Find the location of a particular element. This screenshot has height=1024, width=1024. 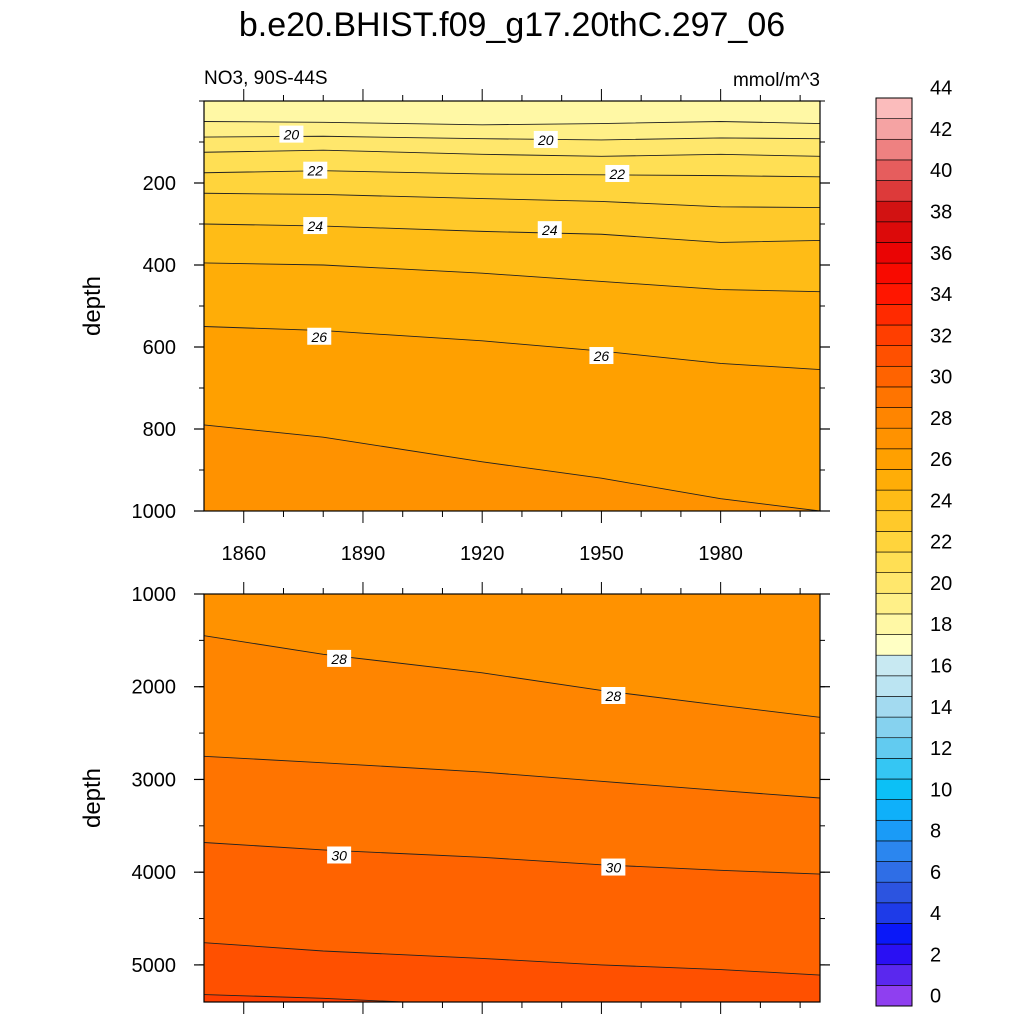

colorbar-label: 34 is located at coordinates (941, 295).